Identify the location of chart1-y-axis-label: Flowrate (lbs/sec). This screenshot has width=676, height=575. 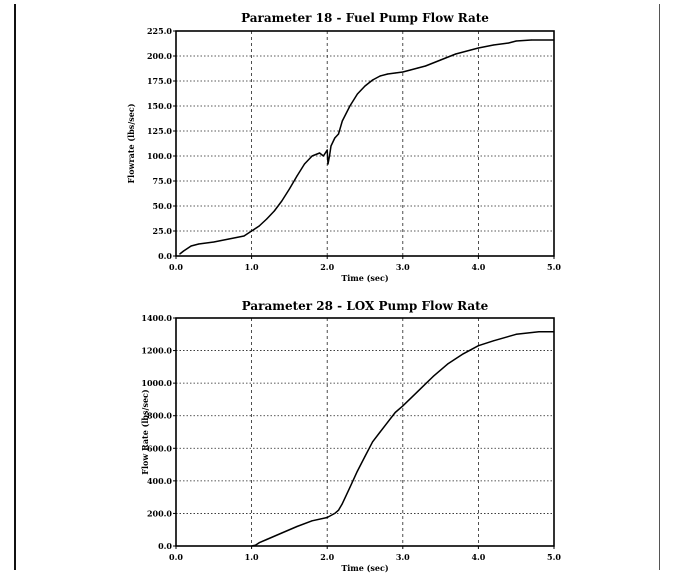
(131, 143).